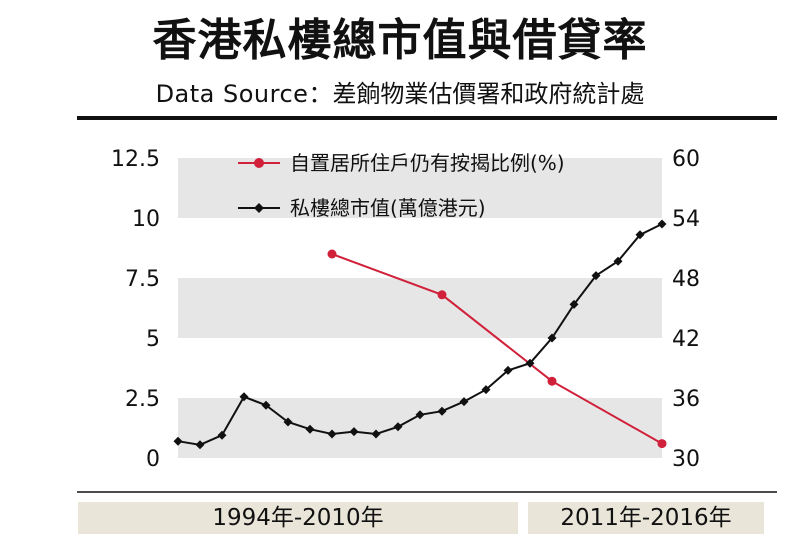 This screenshot has height=551, width=800. What do you see at coordinates (686, 399) in the screenshot?
I see `y-right-tick-label: 36` at bounding box center [686, 399].